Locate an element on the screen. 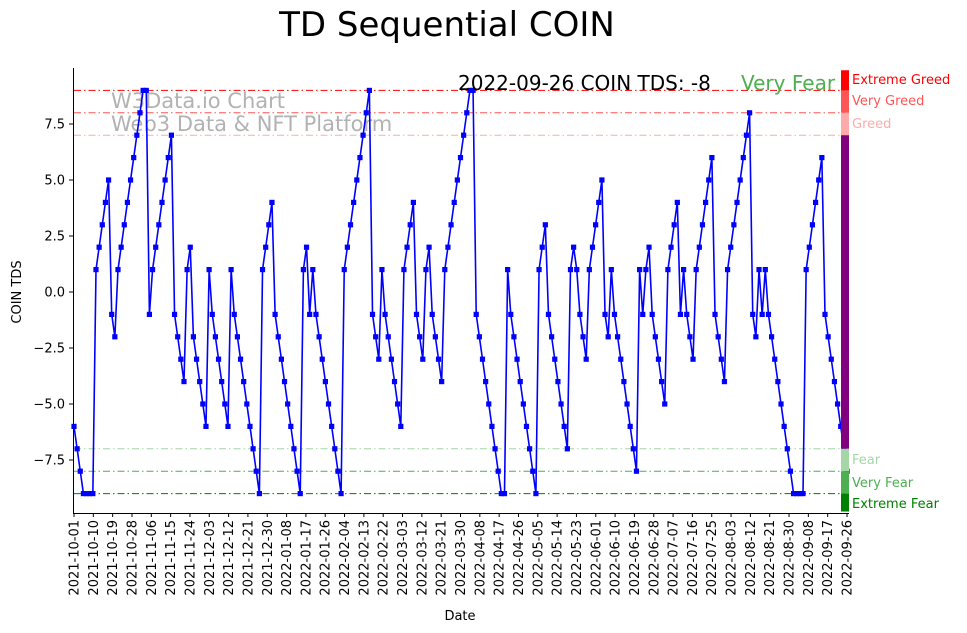 The width and height of the screenshot is (967, 633). x-tick-label: 2022-09-26 is located at coordinates (848, 558).